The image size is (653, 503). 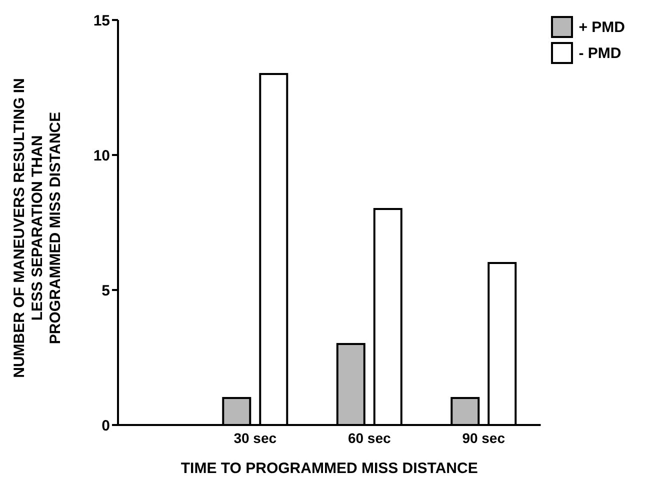 I want to click on x-tick-label: 90 sec, so click(x=484, y=438).